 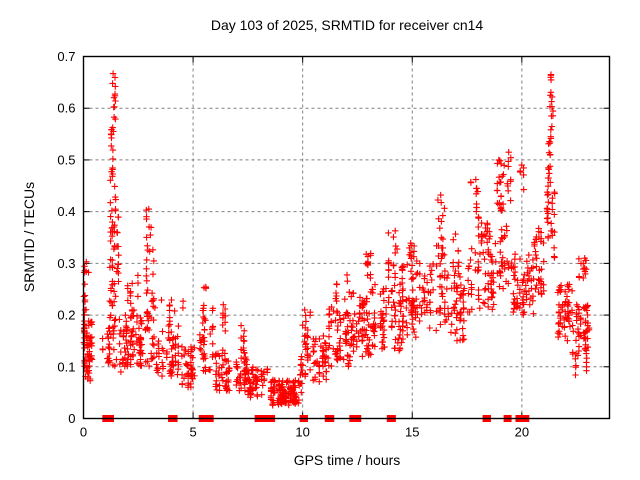 I want to click on x-tick-label: 20, so click(x=522, y=432).